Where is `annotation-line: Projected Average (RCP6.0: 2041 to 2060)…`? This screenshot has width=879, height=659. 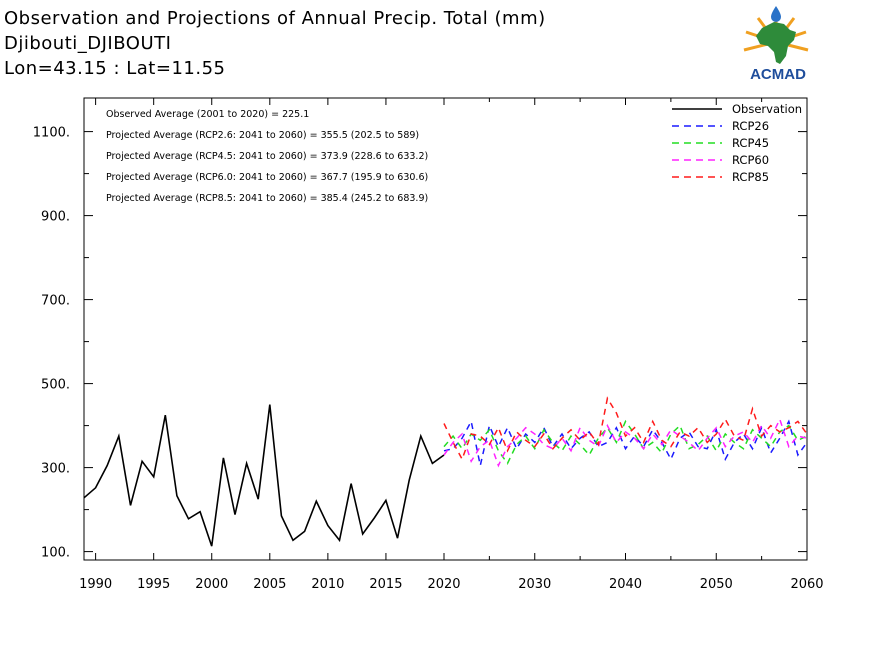
annotation-line: Projected Average (RCP6.0: 2041 to 2060)… is located at coordinates (267, 177).